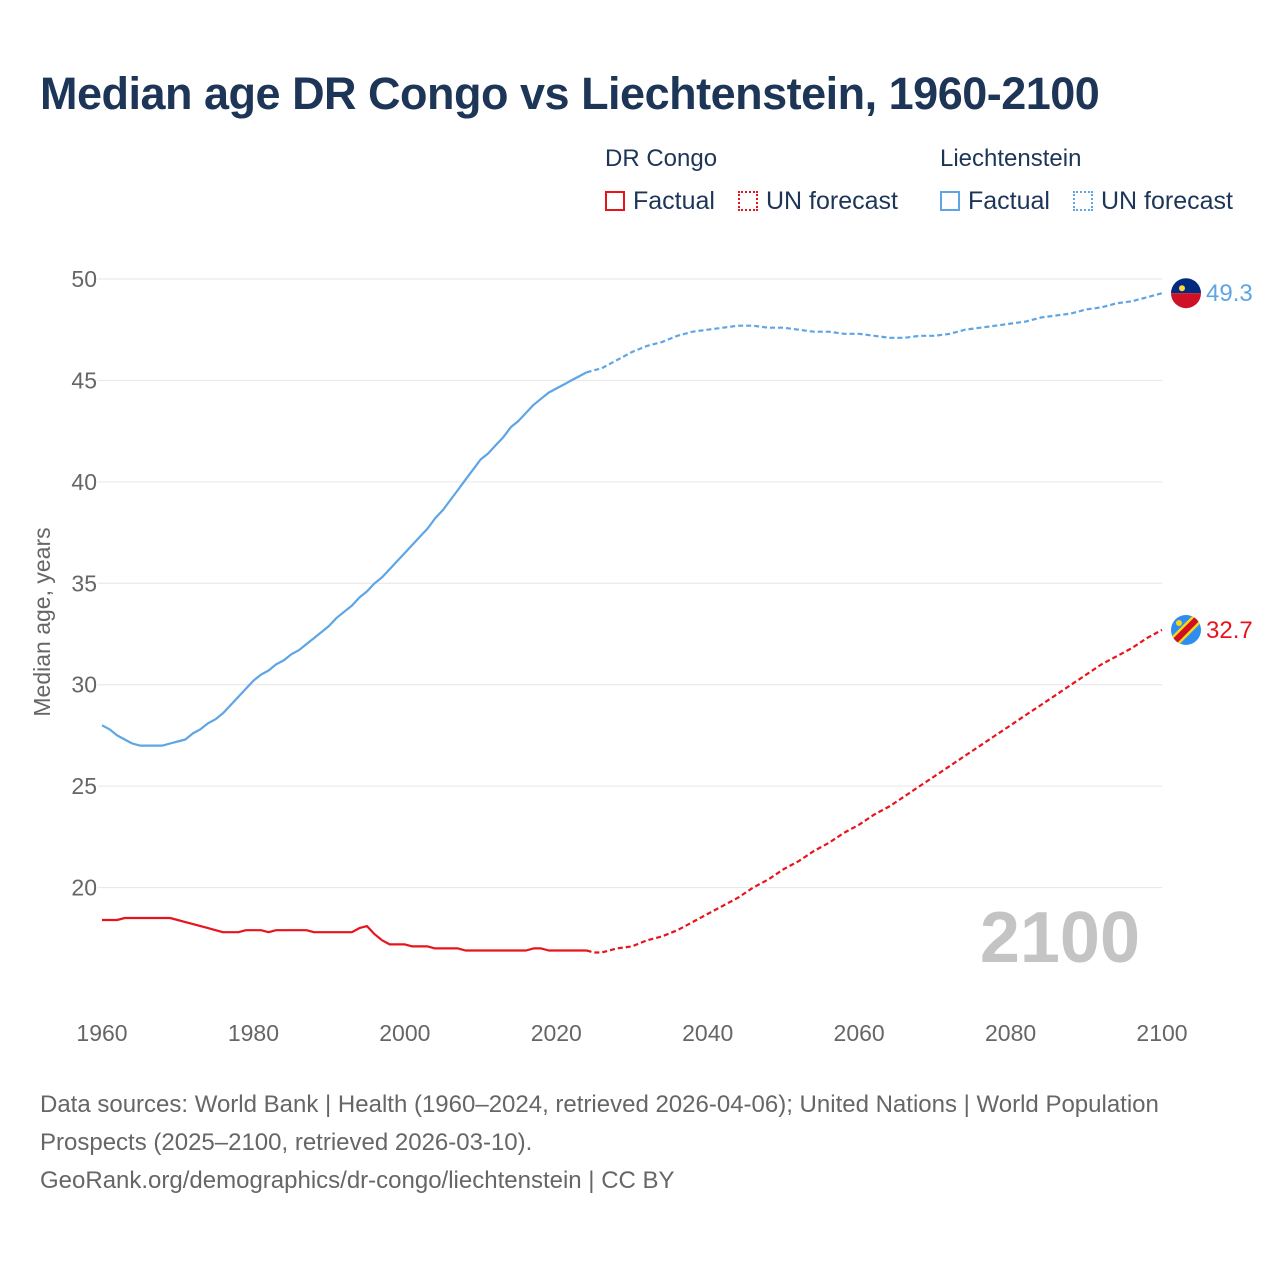  What do you see at coordinates (707, 1033) in the screenshot?
I see `x-tick-label: 2040` at bounding box center [707, 1033].